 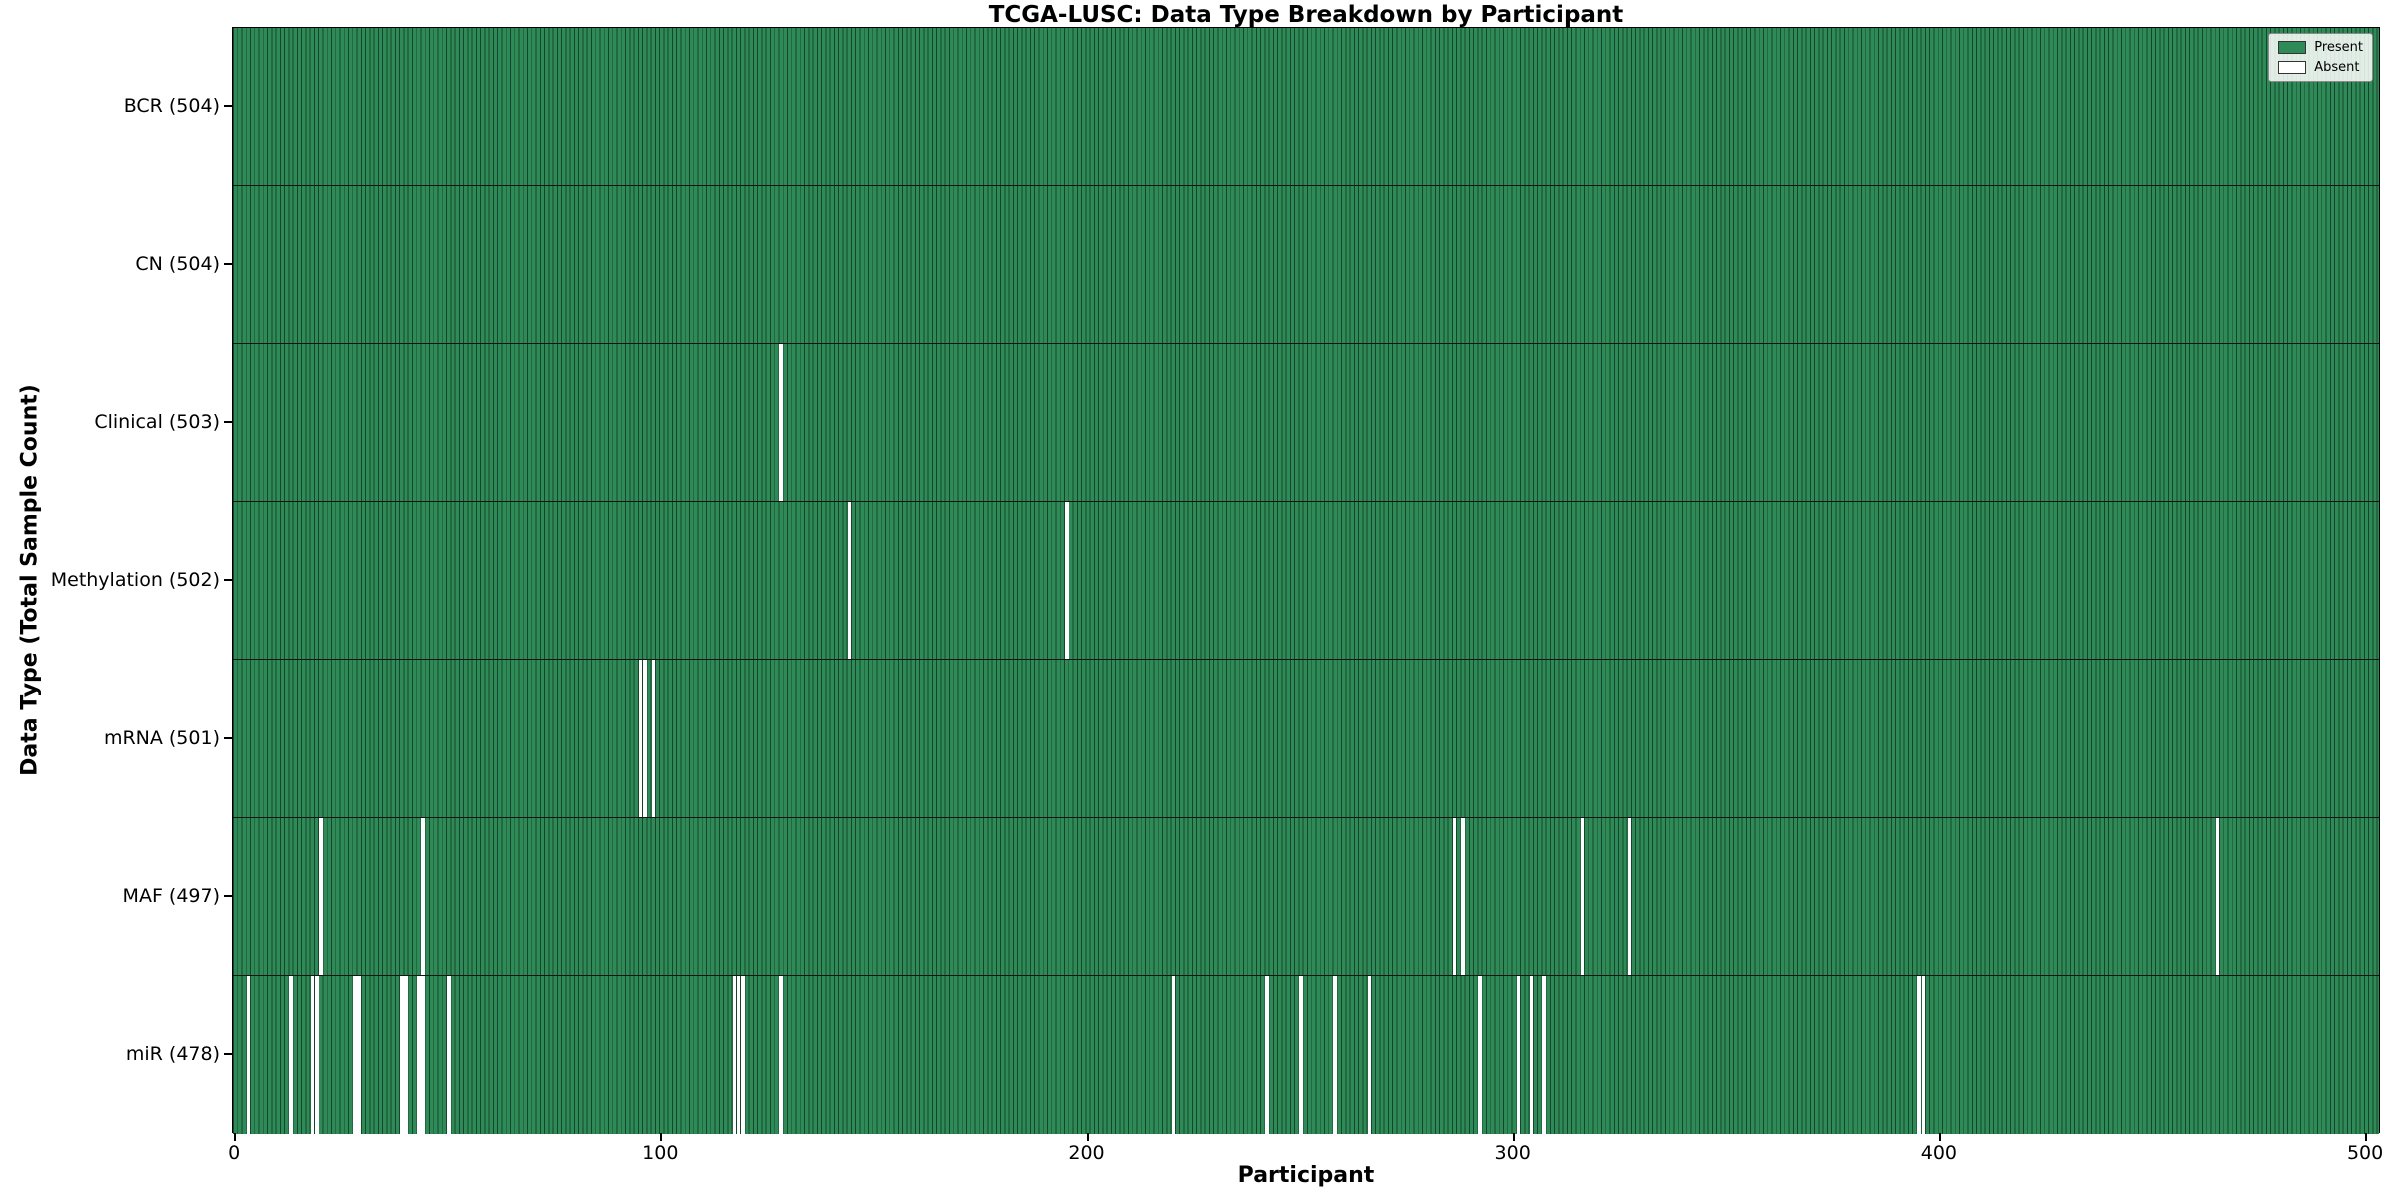 I want to click on legend-swatch-present, so click(x=2292, y=47).